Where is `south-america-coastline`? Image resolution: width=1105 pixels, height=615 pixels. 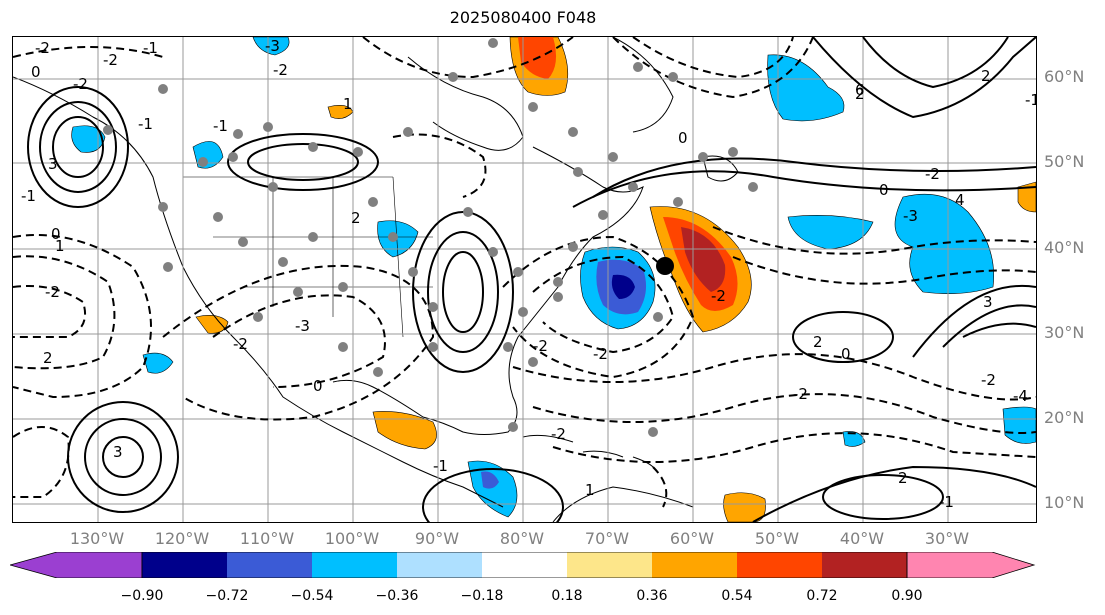 south-america-coastline is located at coordinates (623, 504).